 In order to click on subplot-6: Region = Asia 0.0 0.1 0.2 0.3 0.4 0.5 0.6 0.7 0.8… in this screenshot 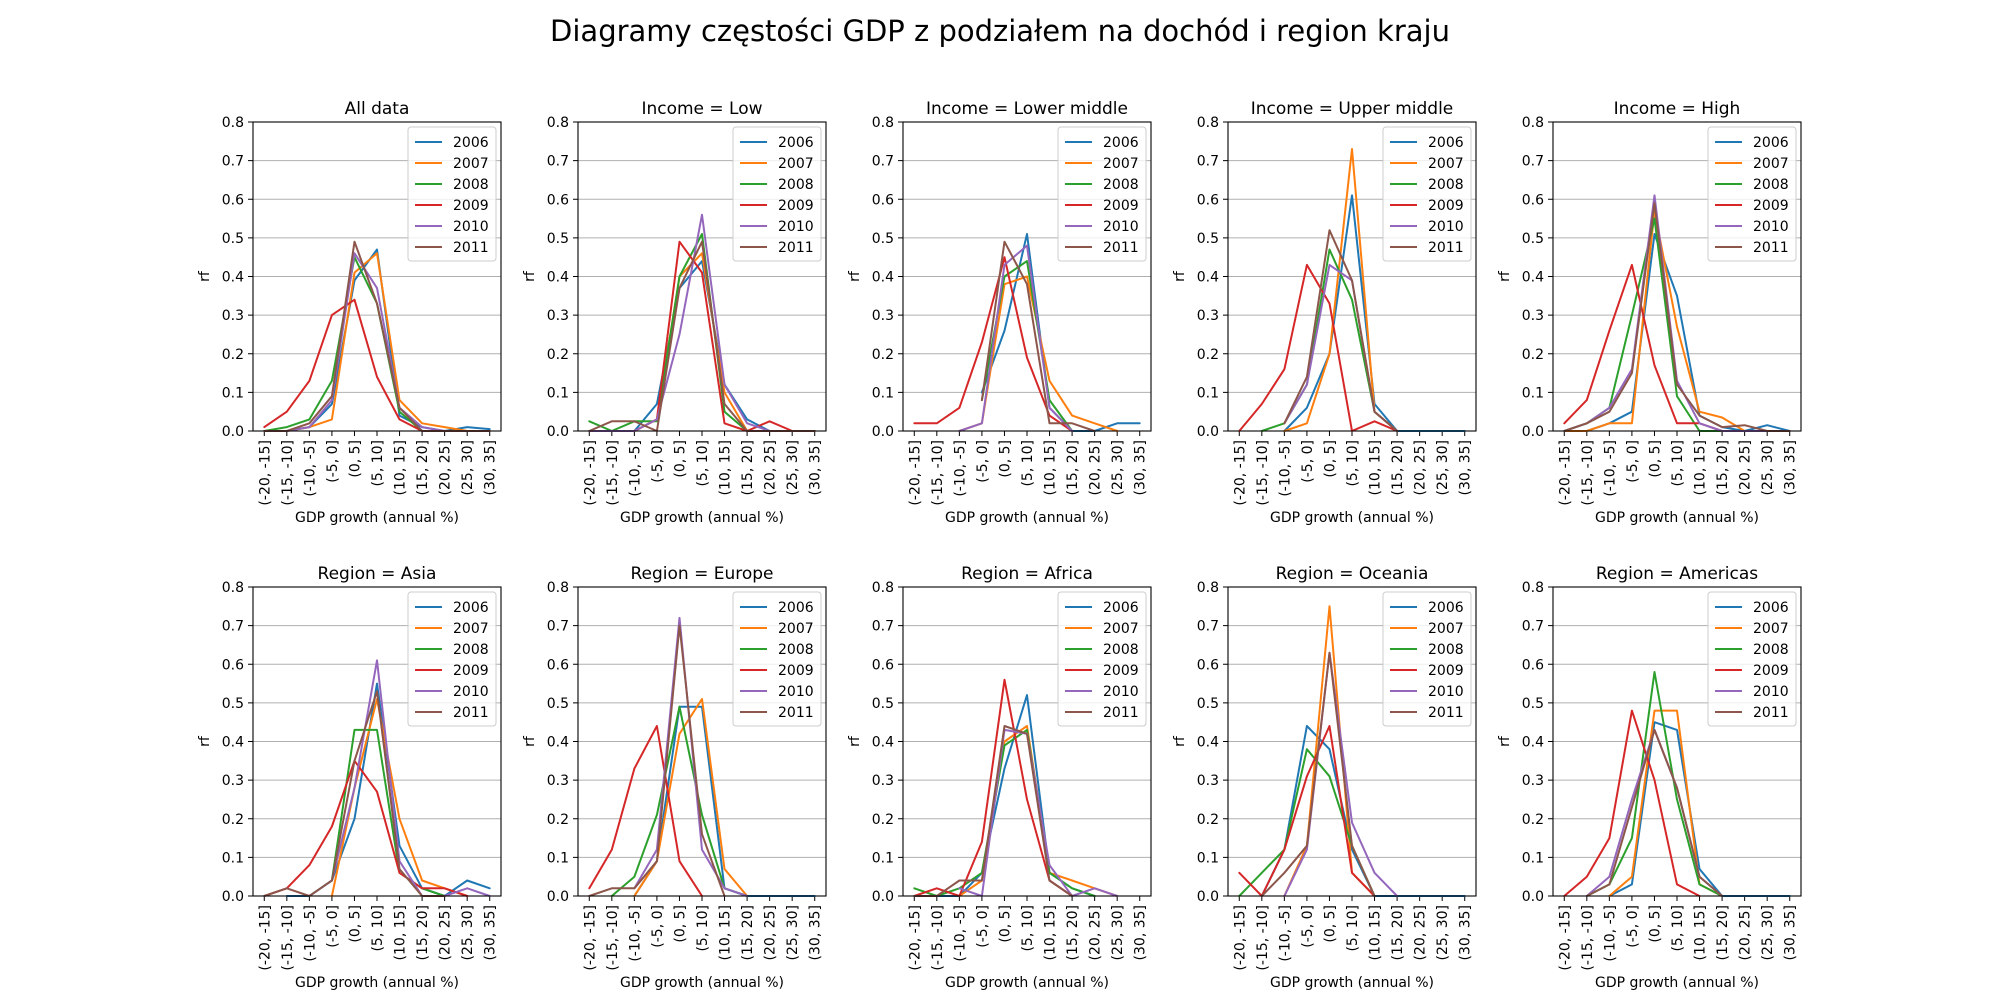, I will do `click(349, 777)`.